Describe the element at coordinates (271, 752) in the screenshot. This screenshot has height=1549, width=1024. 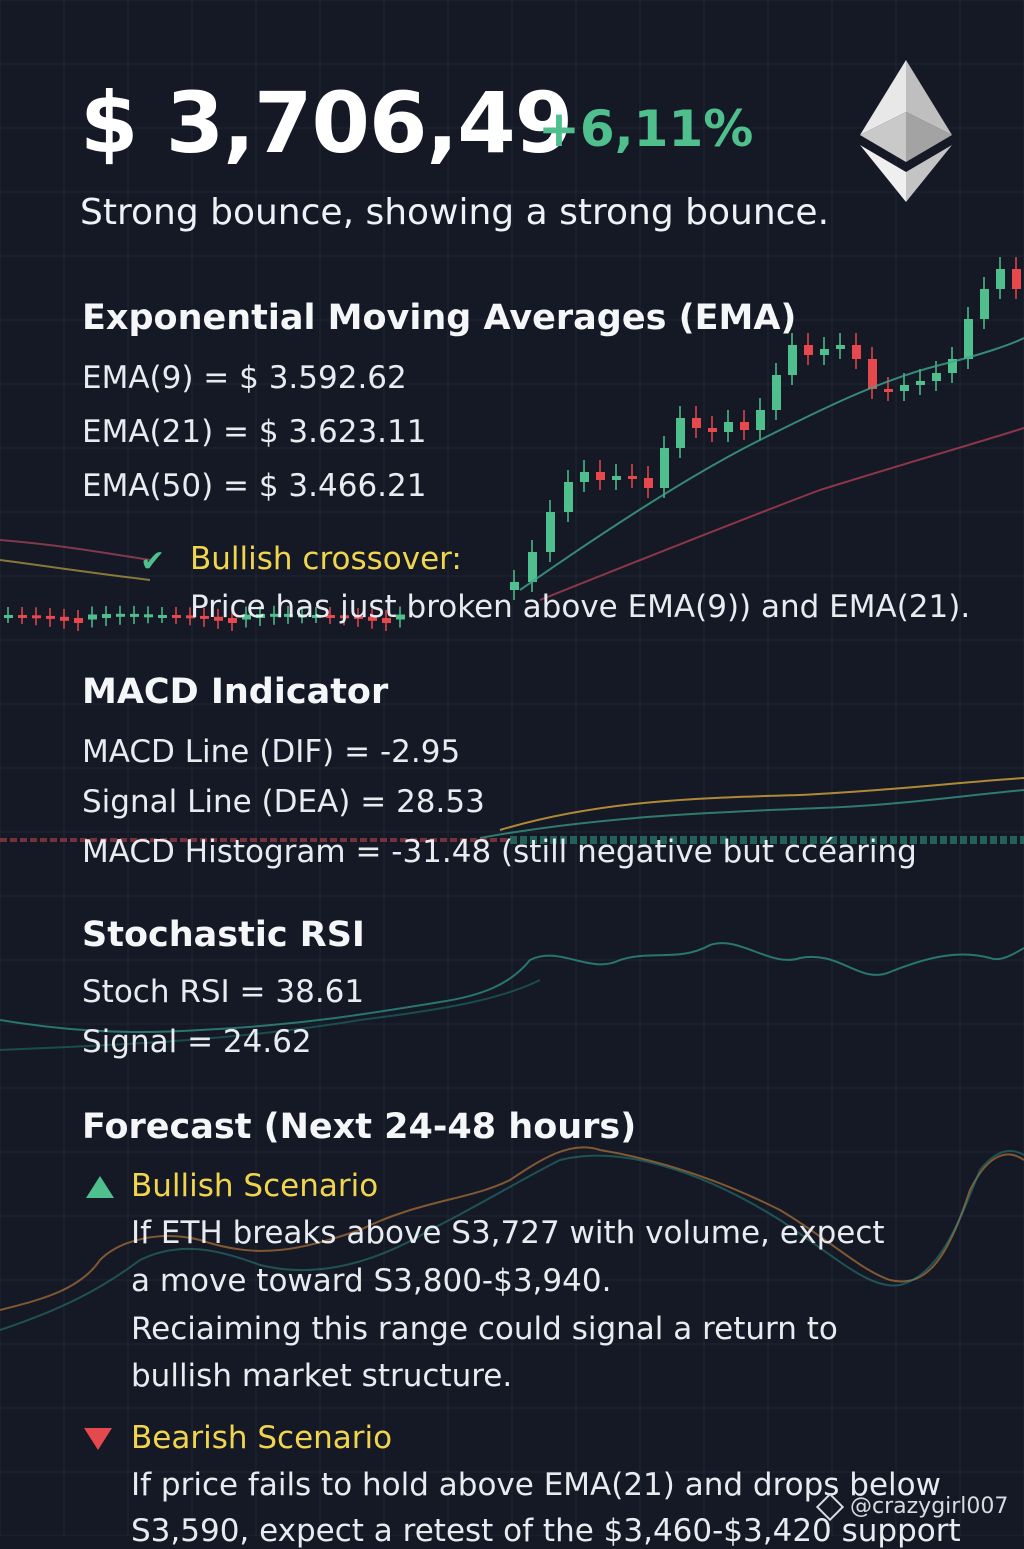
I see `macd-line: MACD Line (DIF) = -2.95` at that location.